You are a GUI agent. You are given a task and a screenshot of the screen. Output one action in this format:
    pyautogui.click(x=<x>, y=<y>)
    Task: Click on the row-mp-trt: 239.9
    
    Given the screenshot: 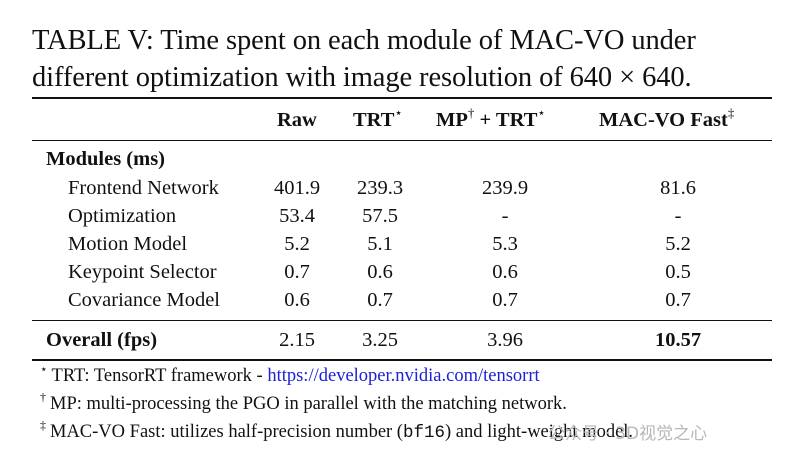 What is the action you would take?
    pyautogui.click(x=505, y=188)
    